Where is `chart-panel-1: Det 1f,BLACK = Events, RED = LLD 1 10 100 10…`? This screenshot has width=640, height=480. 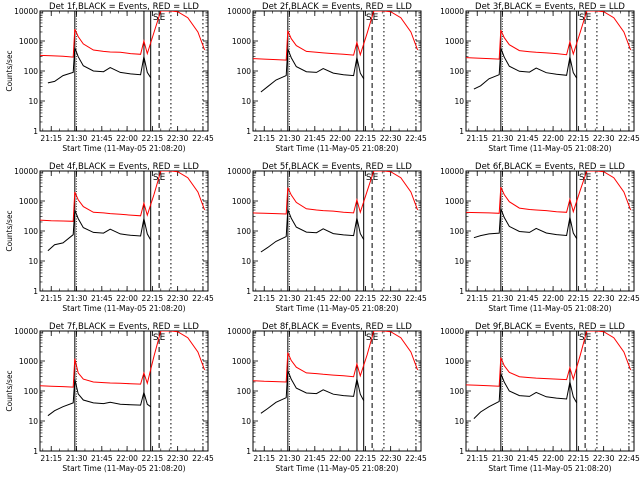 chart-panel-1: Det 1f,BLACK = Events, RED = LLD 1 10 100 10… is located at coordinates (109, 77).